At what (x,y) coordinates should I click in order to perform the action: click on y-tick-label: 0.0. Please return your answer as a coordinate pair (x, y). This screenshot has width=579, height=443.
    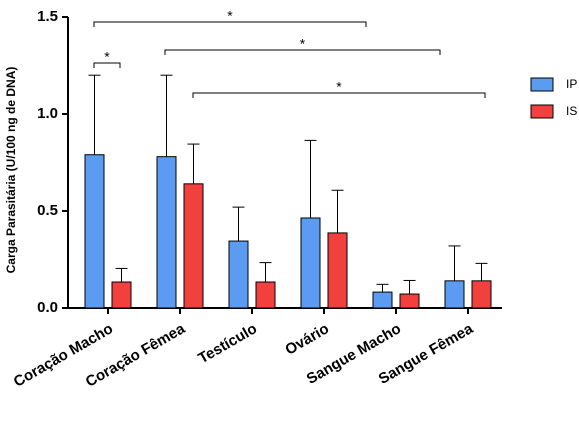
    Looking at the image, I should click on (47, 307).